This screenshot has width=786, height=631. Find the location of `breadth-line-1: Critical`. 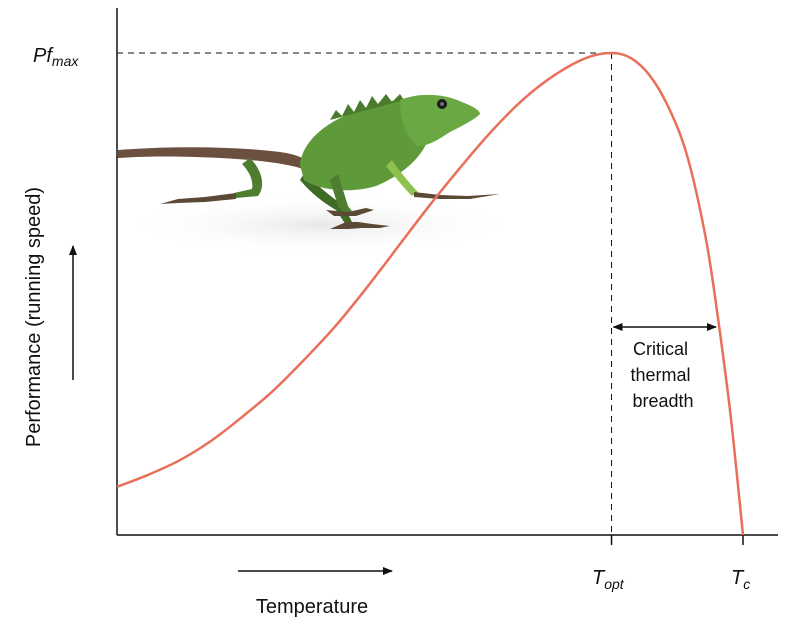

breadth-line-1: Critical is located at coordinates (660, 349).